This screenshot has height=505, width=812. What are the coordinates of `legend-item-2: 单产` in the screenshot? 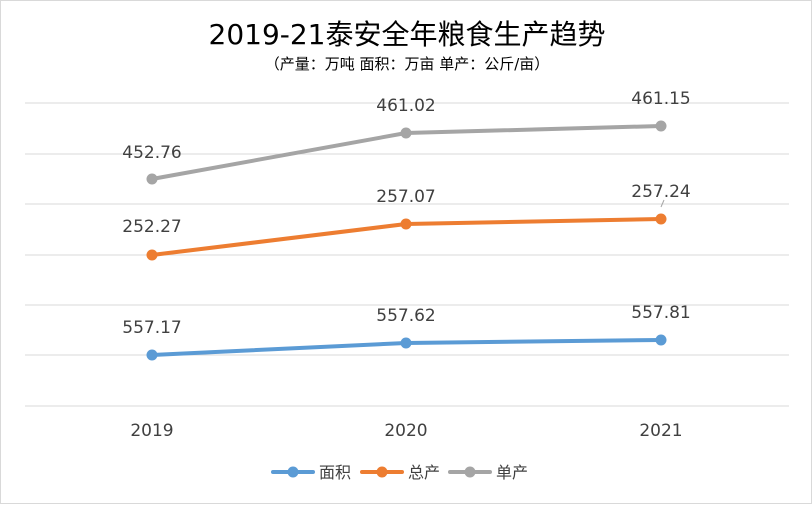 It's located at (488, 472).